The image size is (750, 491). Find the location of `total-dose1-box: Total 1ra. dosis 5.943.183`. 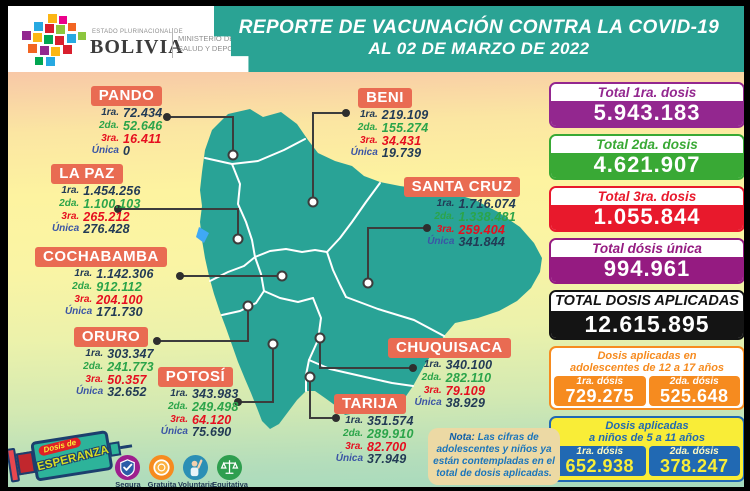

total-dose1-box: Total 1ra. dosis 5.943.183 is located at coordinates (647, 105).